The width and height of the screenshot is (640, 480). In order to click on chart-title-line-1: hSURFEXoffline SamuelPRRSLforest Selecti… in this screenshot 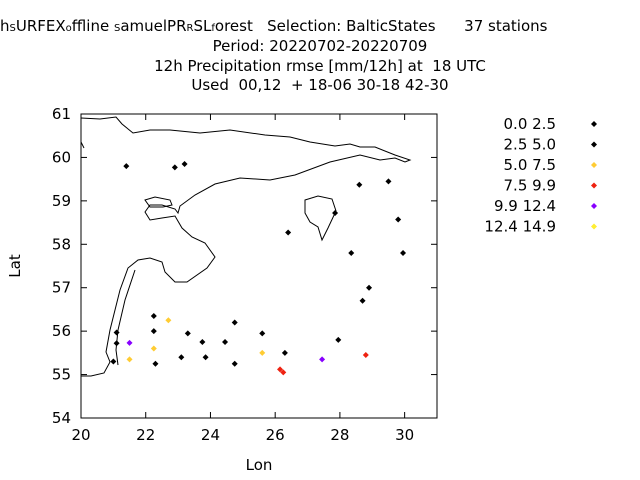, I will do `click(274, 26)`.